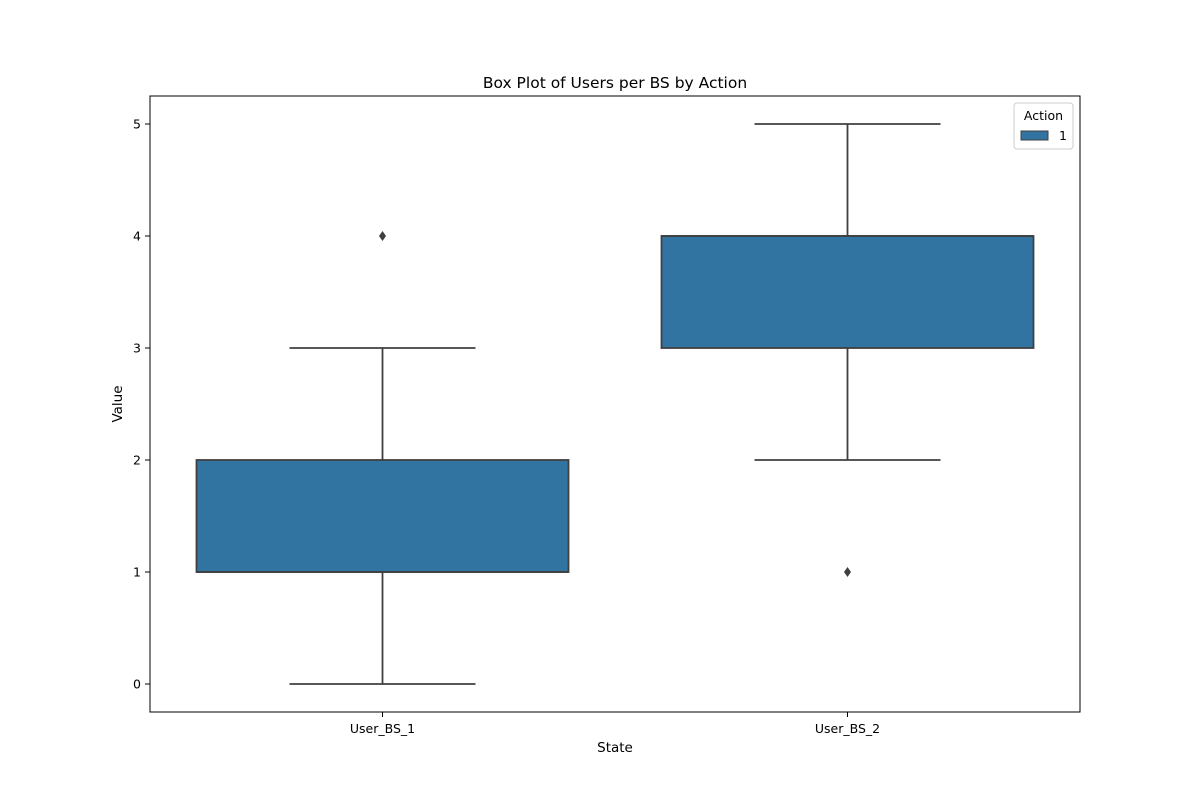 The width and height of the screenshot is (1200, 800). What do you see at coordinates (137, 236) in the screenshot?
I see `y-tick-label: 4` at bounding box center [137, 236].